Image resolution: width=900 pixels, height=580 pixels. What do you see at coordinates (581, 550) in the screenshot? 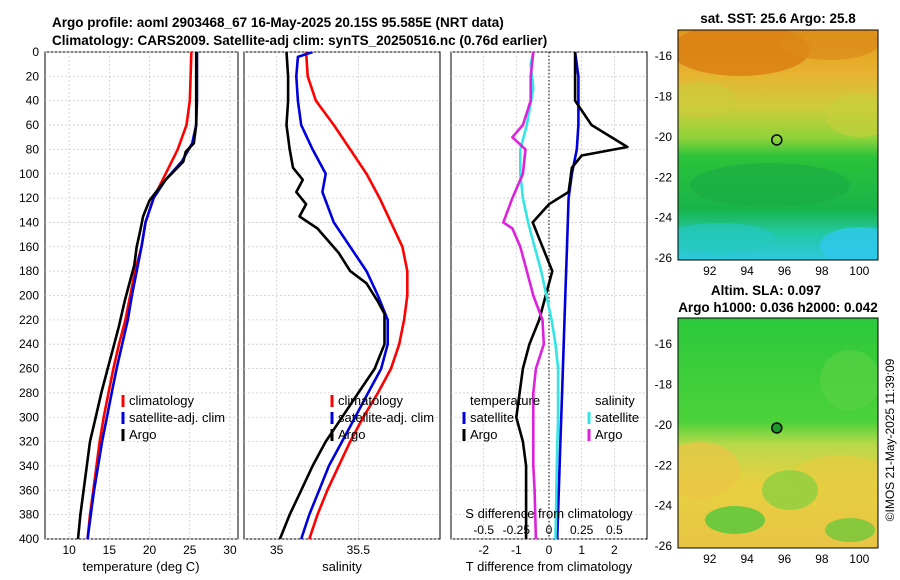
I see `x-tick-label: 1` at bounding box center [581, 550].